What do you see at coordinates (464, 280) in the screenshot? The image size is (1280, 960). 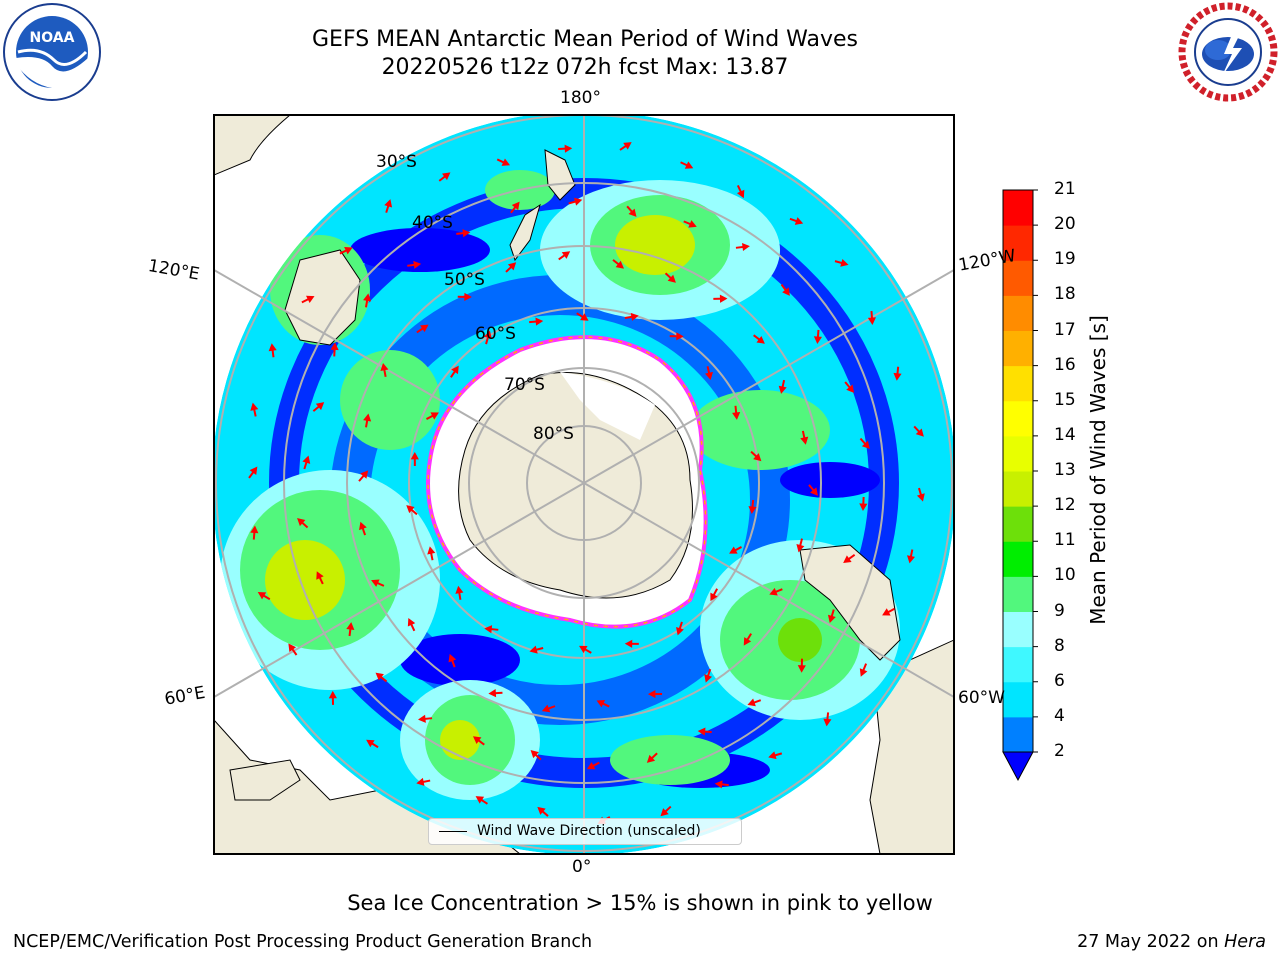 I see `lat-label-50s: 50°S` at bounding box center [464, 280].